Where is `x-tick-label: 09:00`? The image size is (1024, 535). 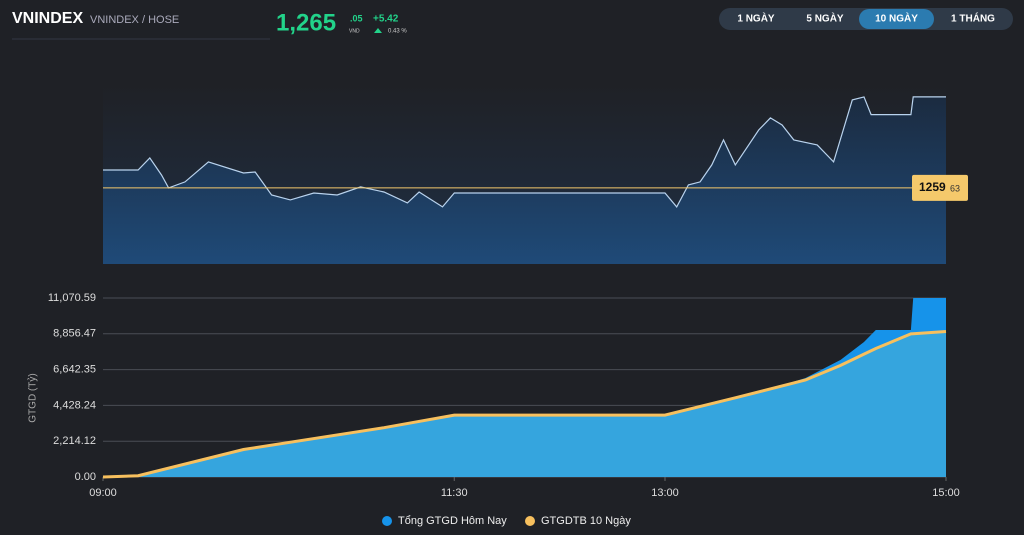 x-tick-label: 09:00 is located at coordinates (103, 493).